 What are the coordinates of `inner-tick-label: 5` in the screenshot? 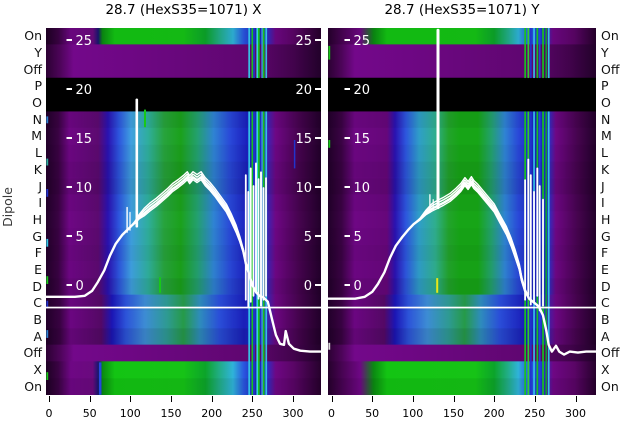 It's located at (80, 237).